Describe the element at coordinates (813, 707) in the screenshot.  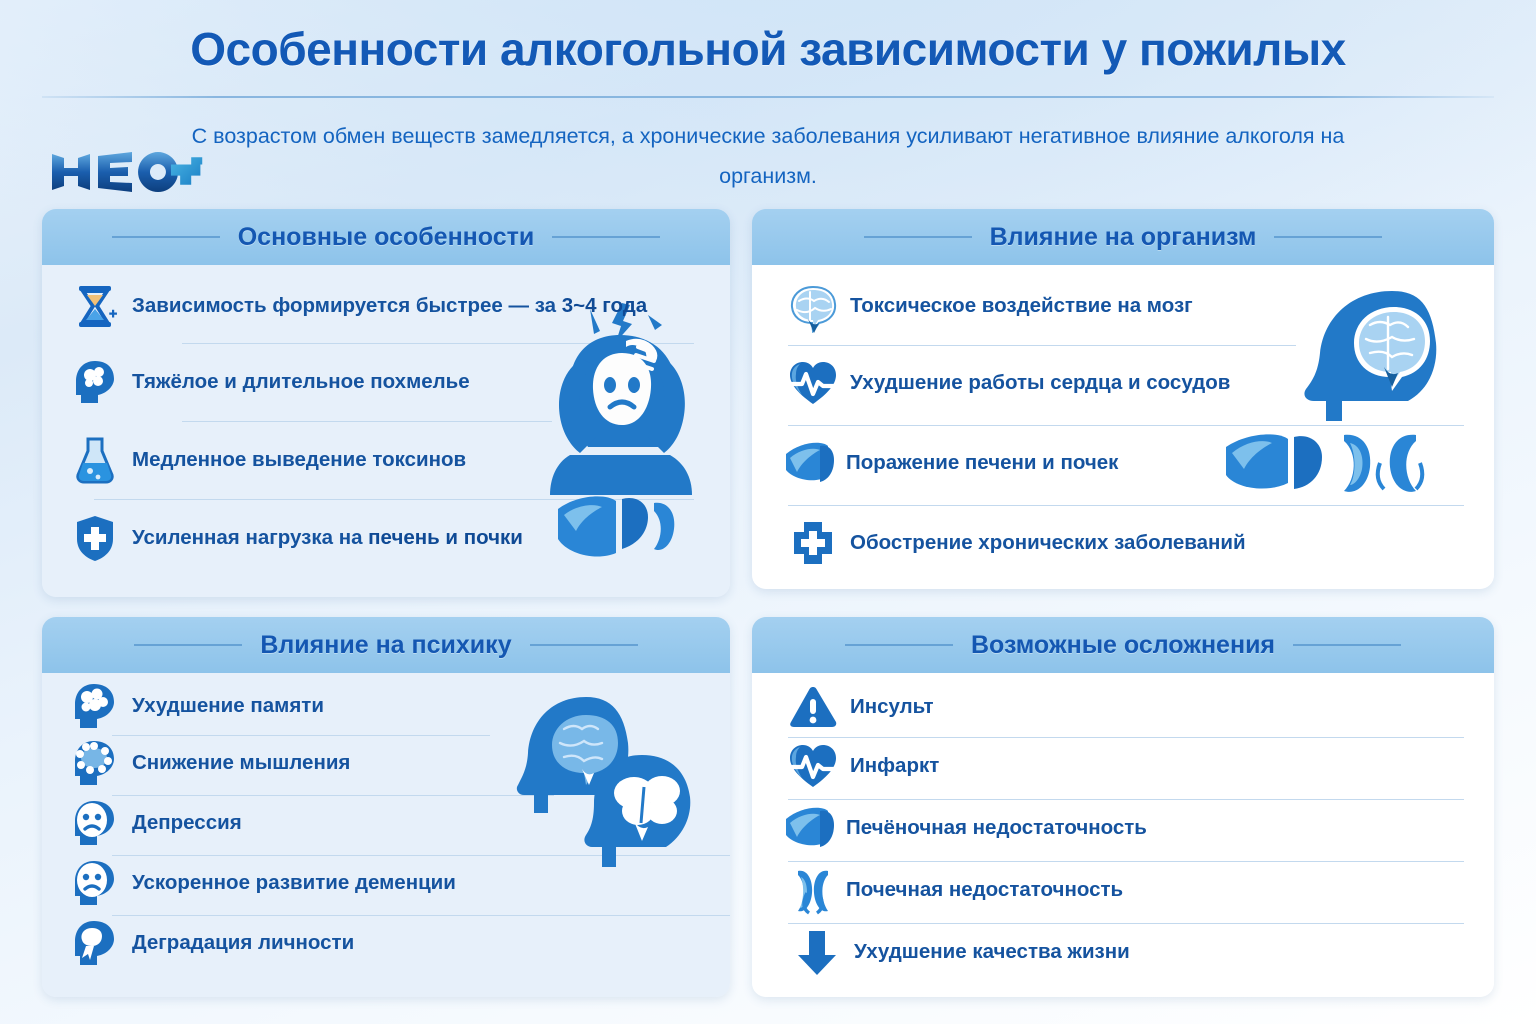
I see `warning-triangle-icon` at that location.